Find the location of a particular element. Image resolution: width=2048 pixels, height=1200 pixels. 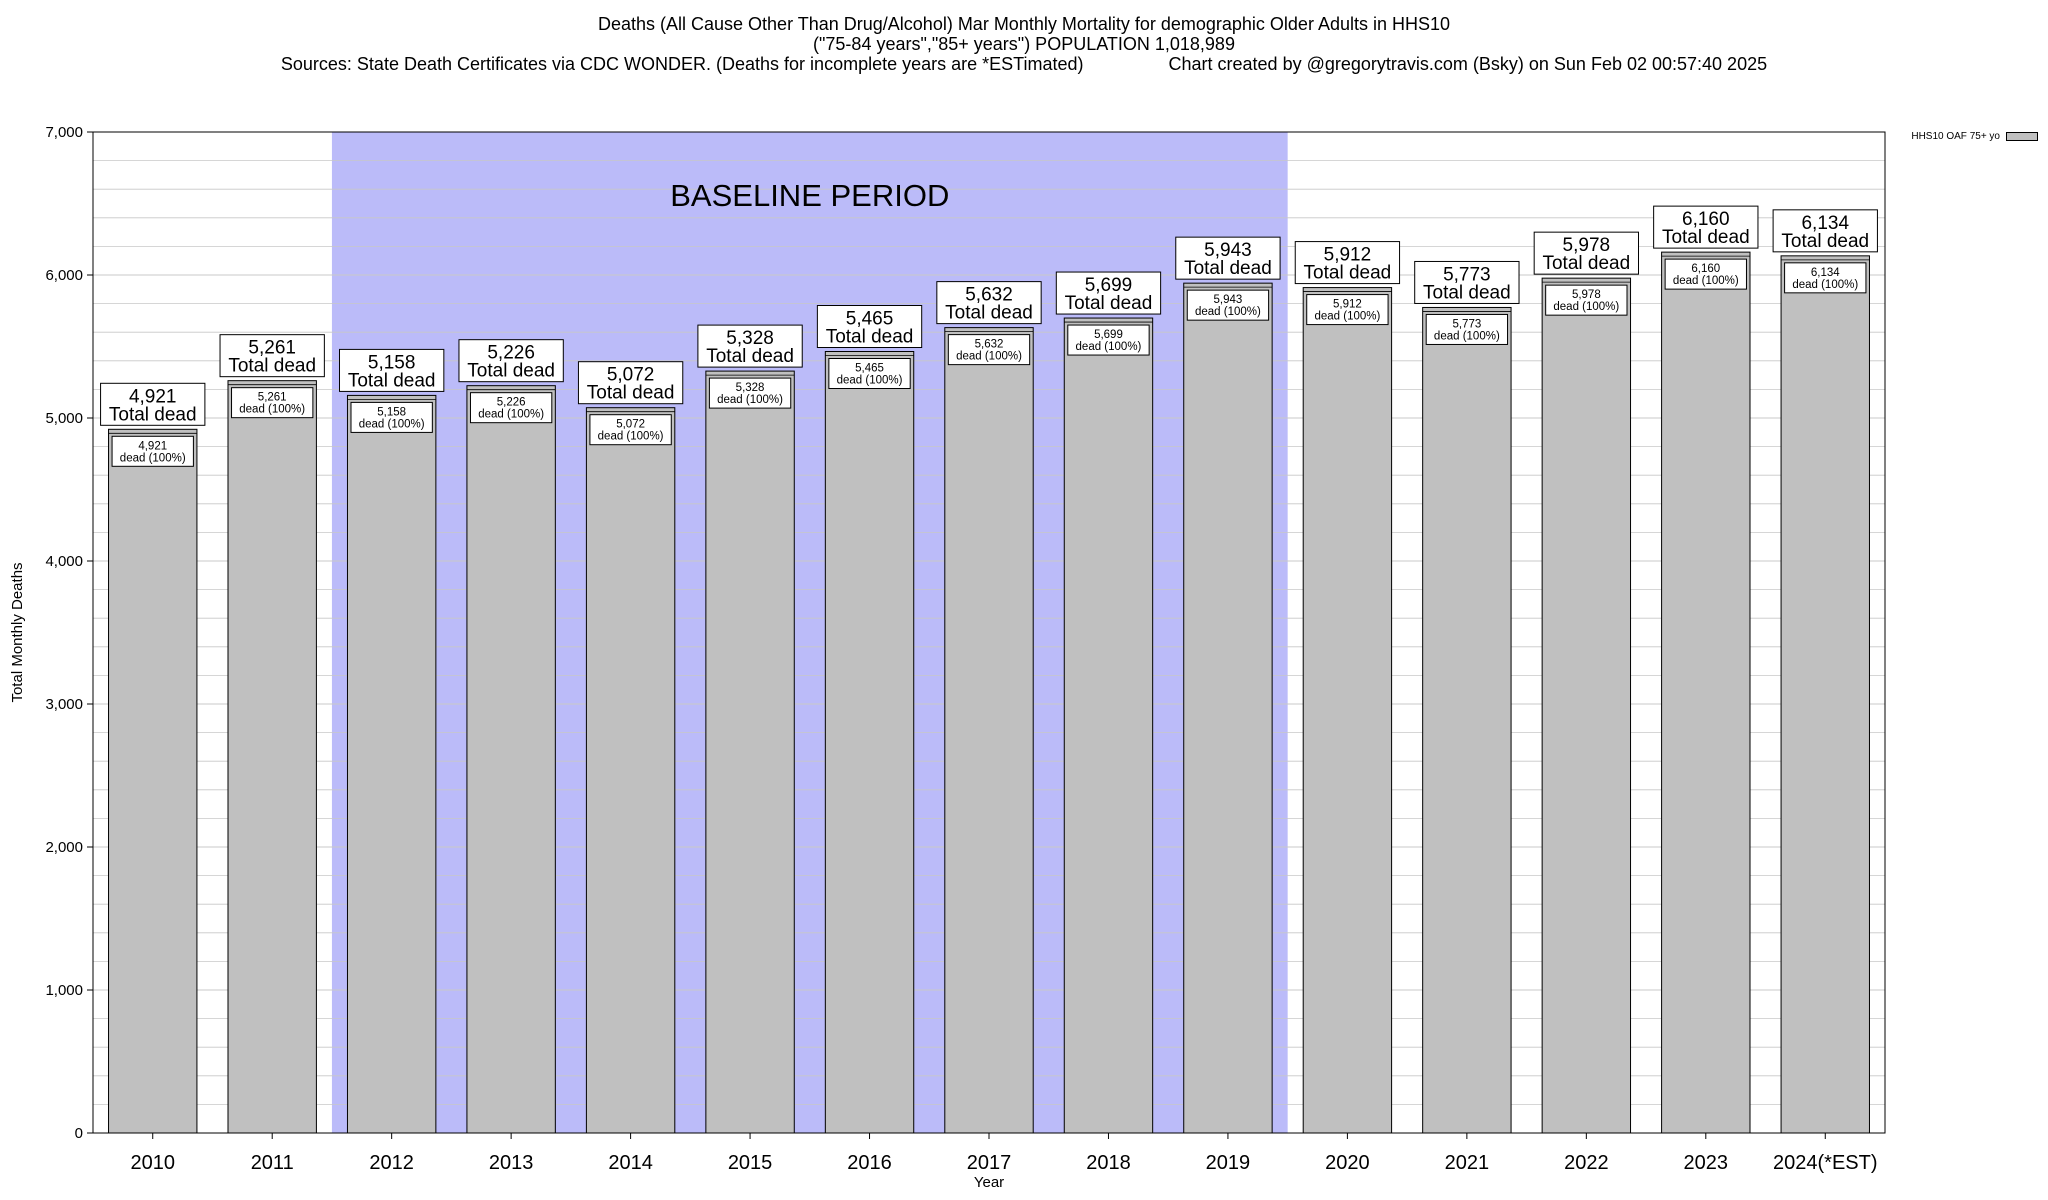

x-tick-label: 2016 is located at coordinates (869, 1163).